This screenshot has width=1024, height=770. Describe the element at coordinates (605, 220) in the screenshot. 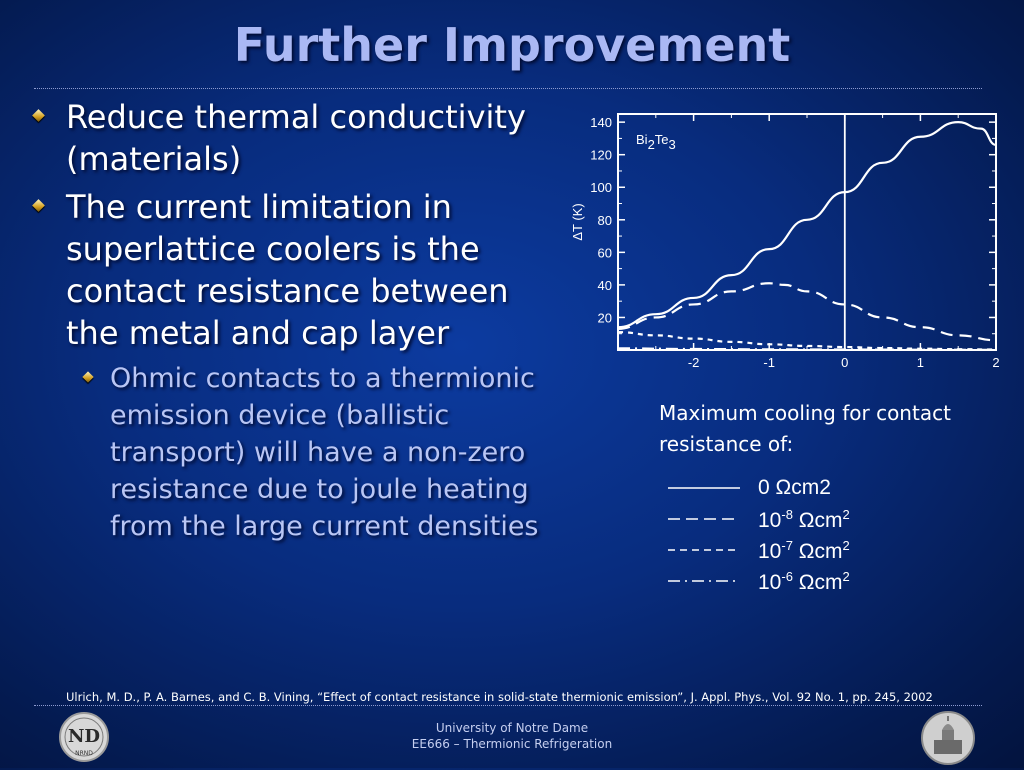

I see `y-tick-label: 80` at that location.